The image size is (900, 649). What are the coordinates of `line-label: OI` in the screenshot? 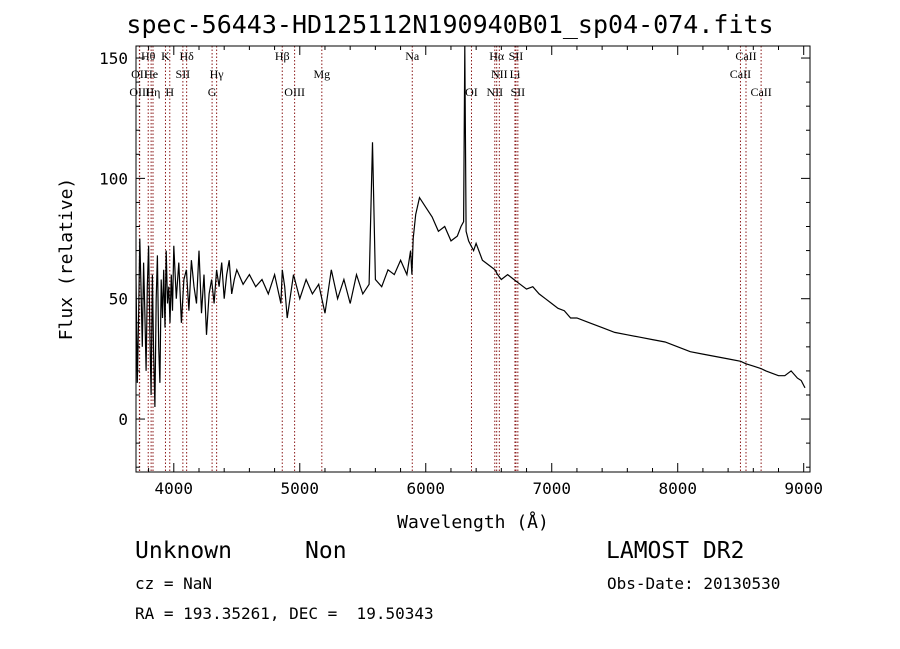 It's located at (471, 92).